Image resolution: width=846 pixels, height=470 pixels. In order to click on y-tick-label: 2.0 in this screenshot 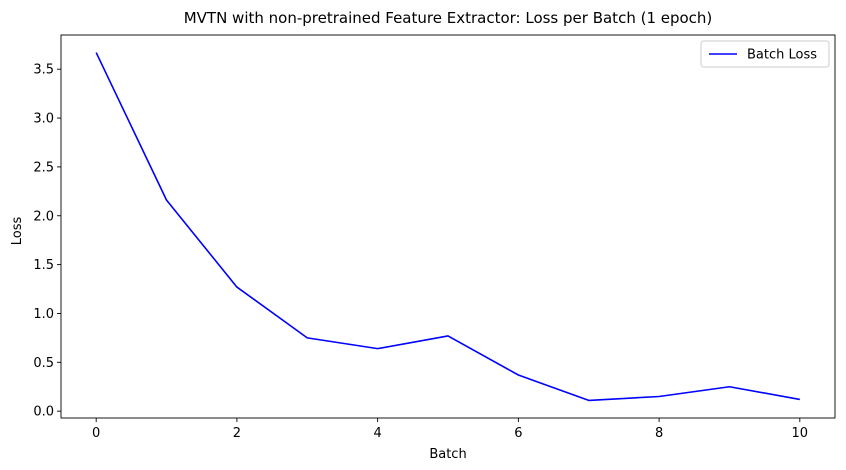, I will do `click(43, 216)`.